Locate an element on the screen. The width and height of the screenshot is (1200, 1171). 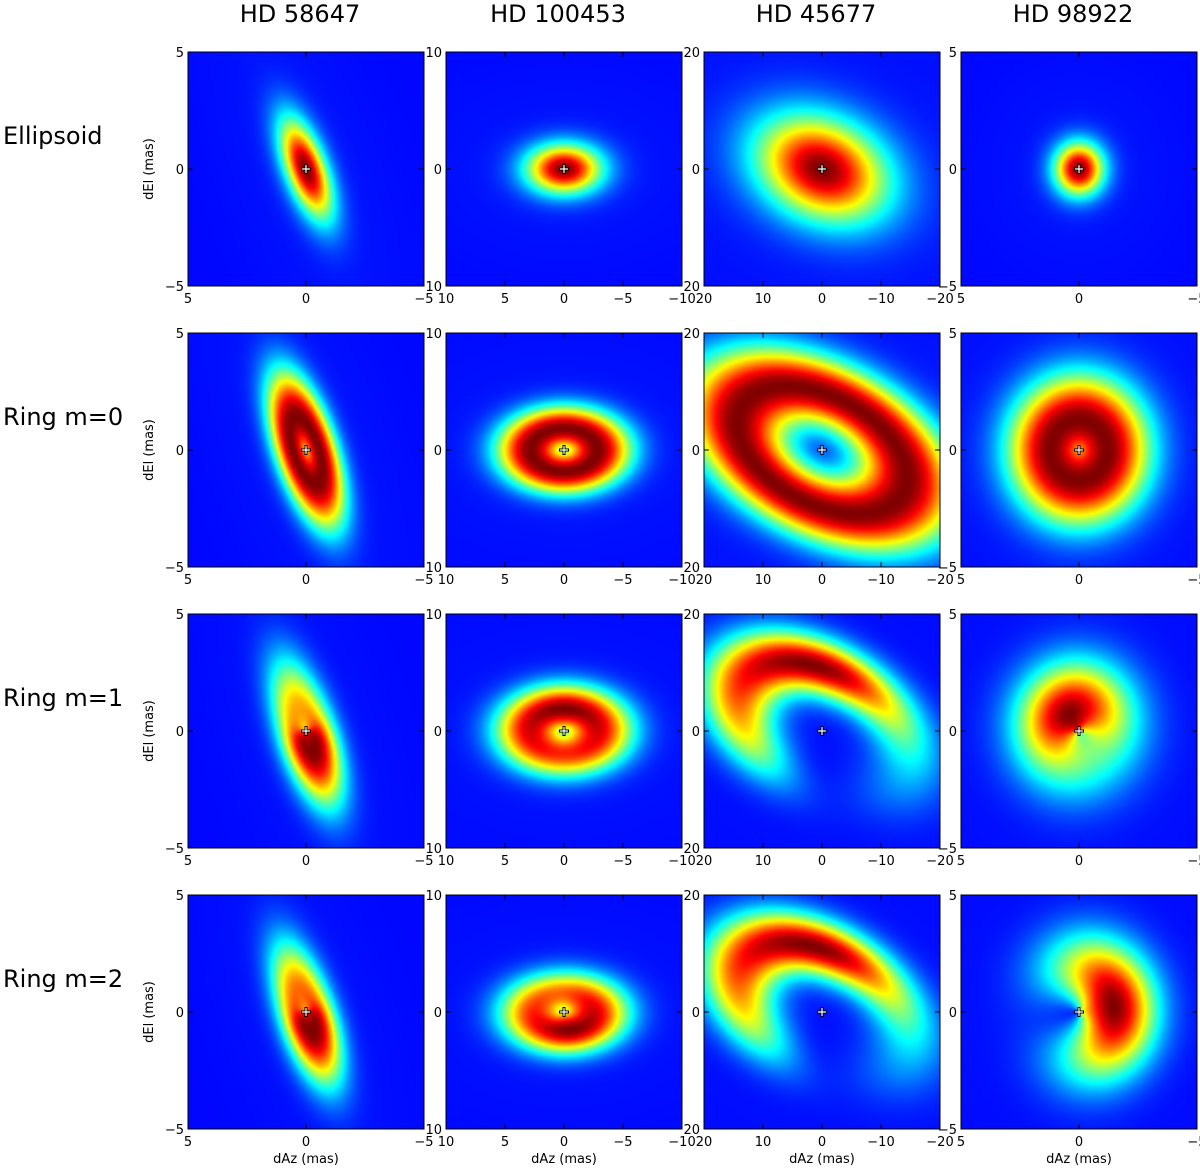
column-title-2: HD 45677 is located at coordinates (816, 14).